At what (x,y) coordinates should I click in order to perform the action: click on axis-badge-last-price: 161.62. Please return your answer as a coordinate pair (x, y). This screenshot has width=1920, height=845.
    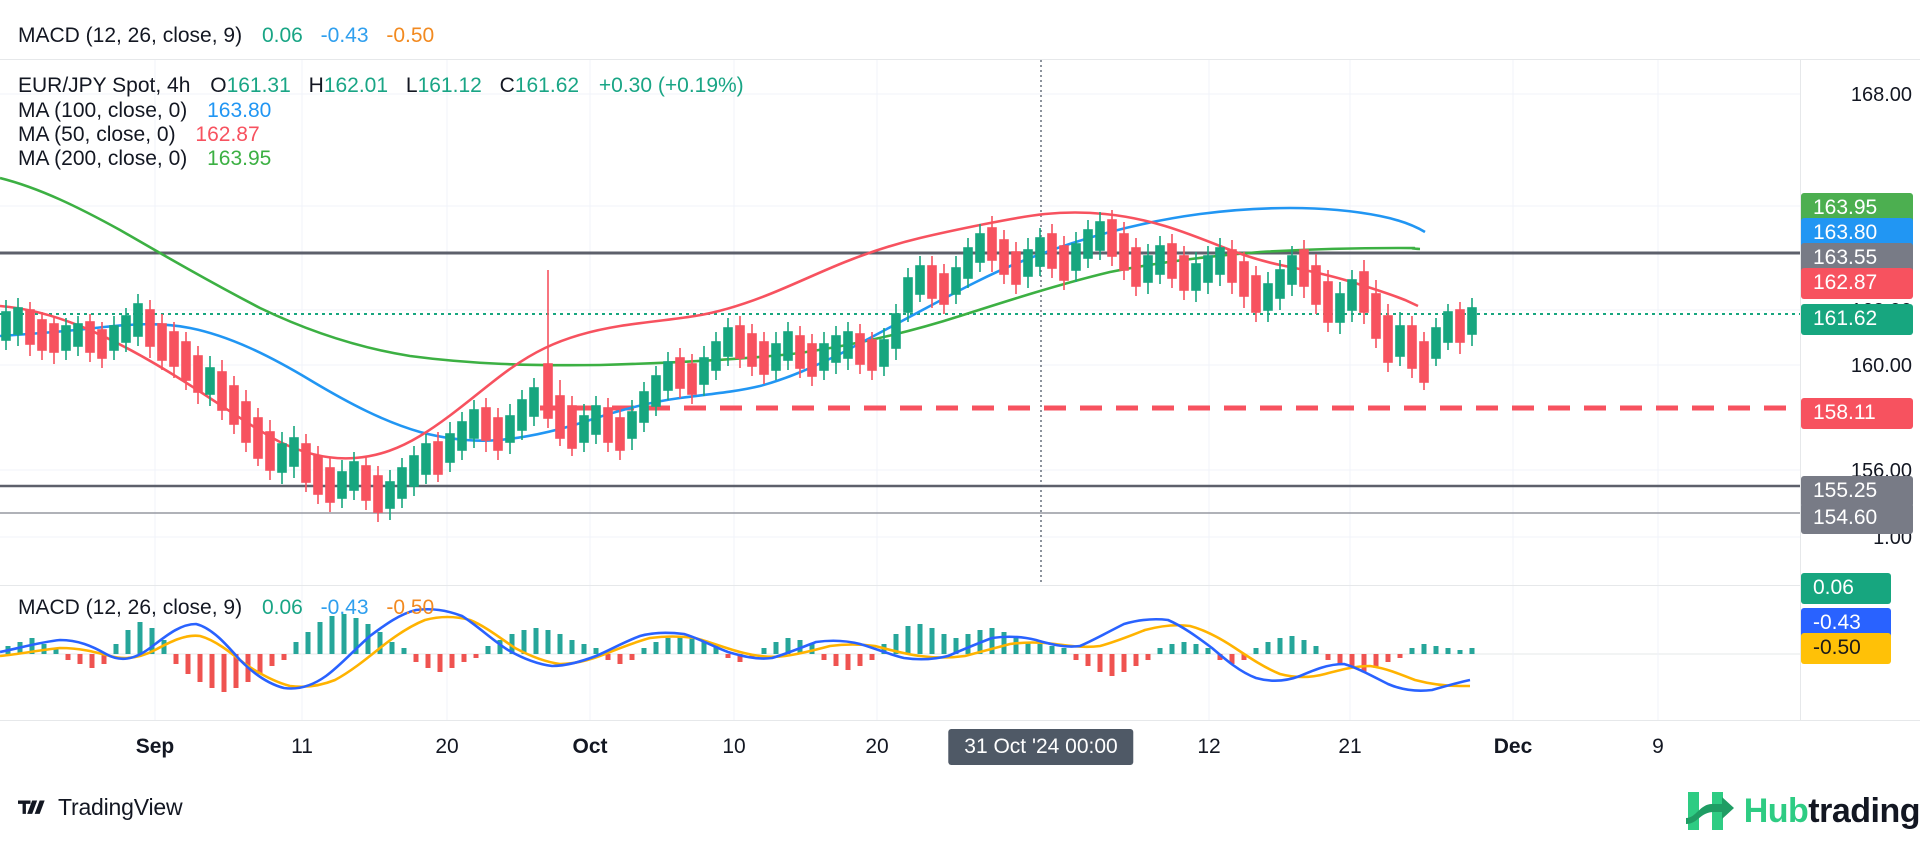
    Looking at the image, I should click on (1857, 319).